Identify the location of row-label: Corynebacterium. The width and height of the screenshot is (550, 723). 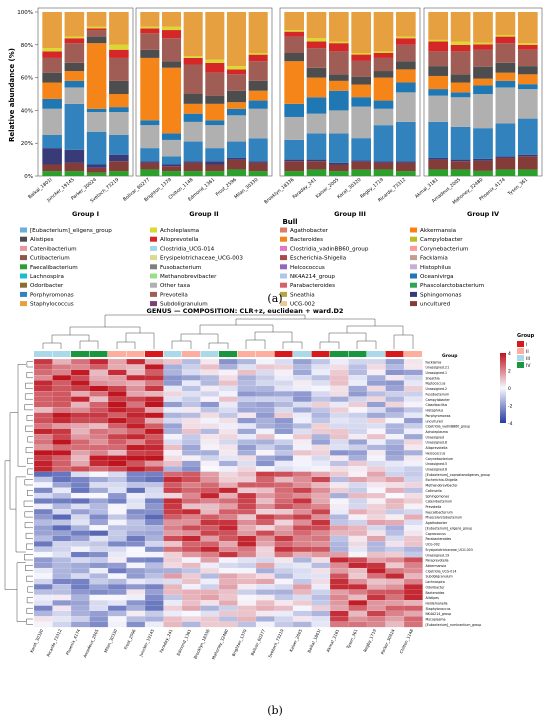
(440, 459).